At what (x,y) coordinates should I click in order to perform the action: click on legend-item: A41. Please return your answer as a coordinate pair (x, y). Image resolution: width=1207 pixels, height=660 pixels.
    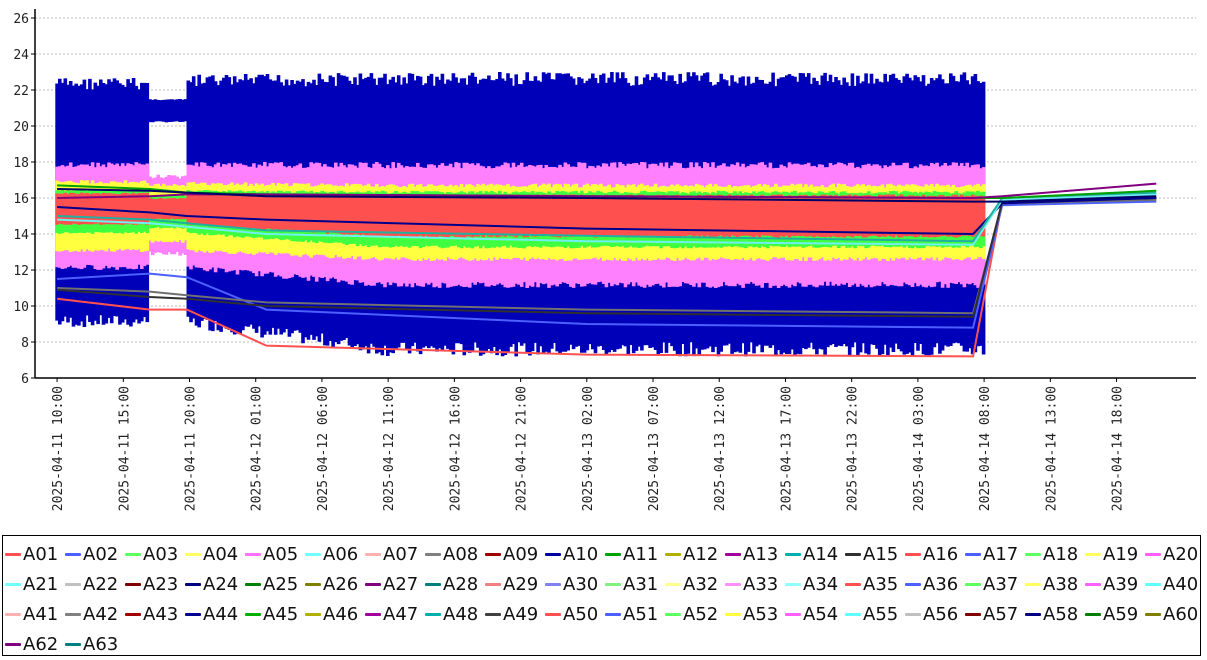
    Looking at the image, I should click on (35, 614).